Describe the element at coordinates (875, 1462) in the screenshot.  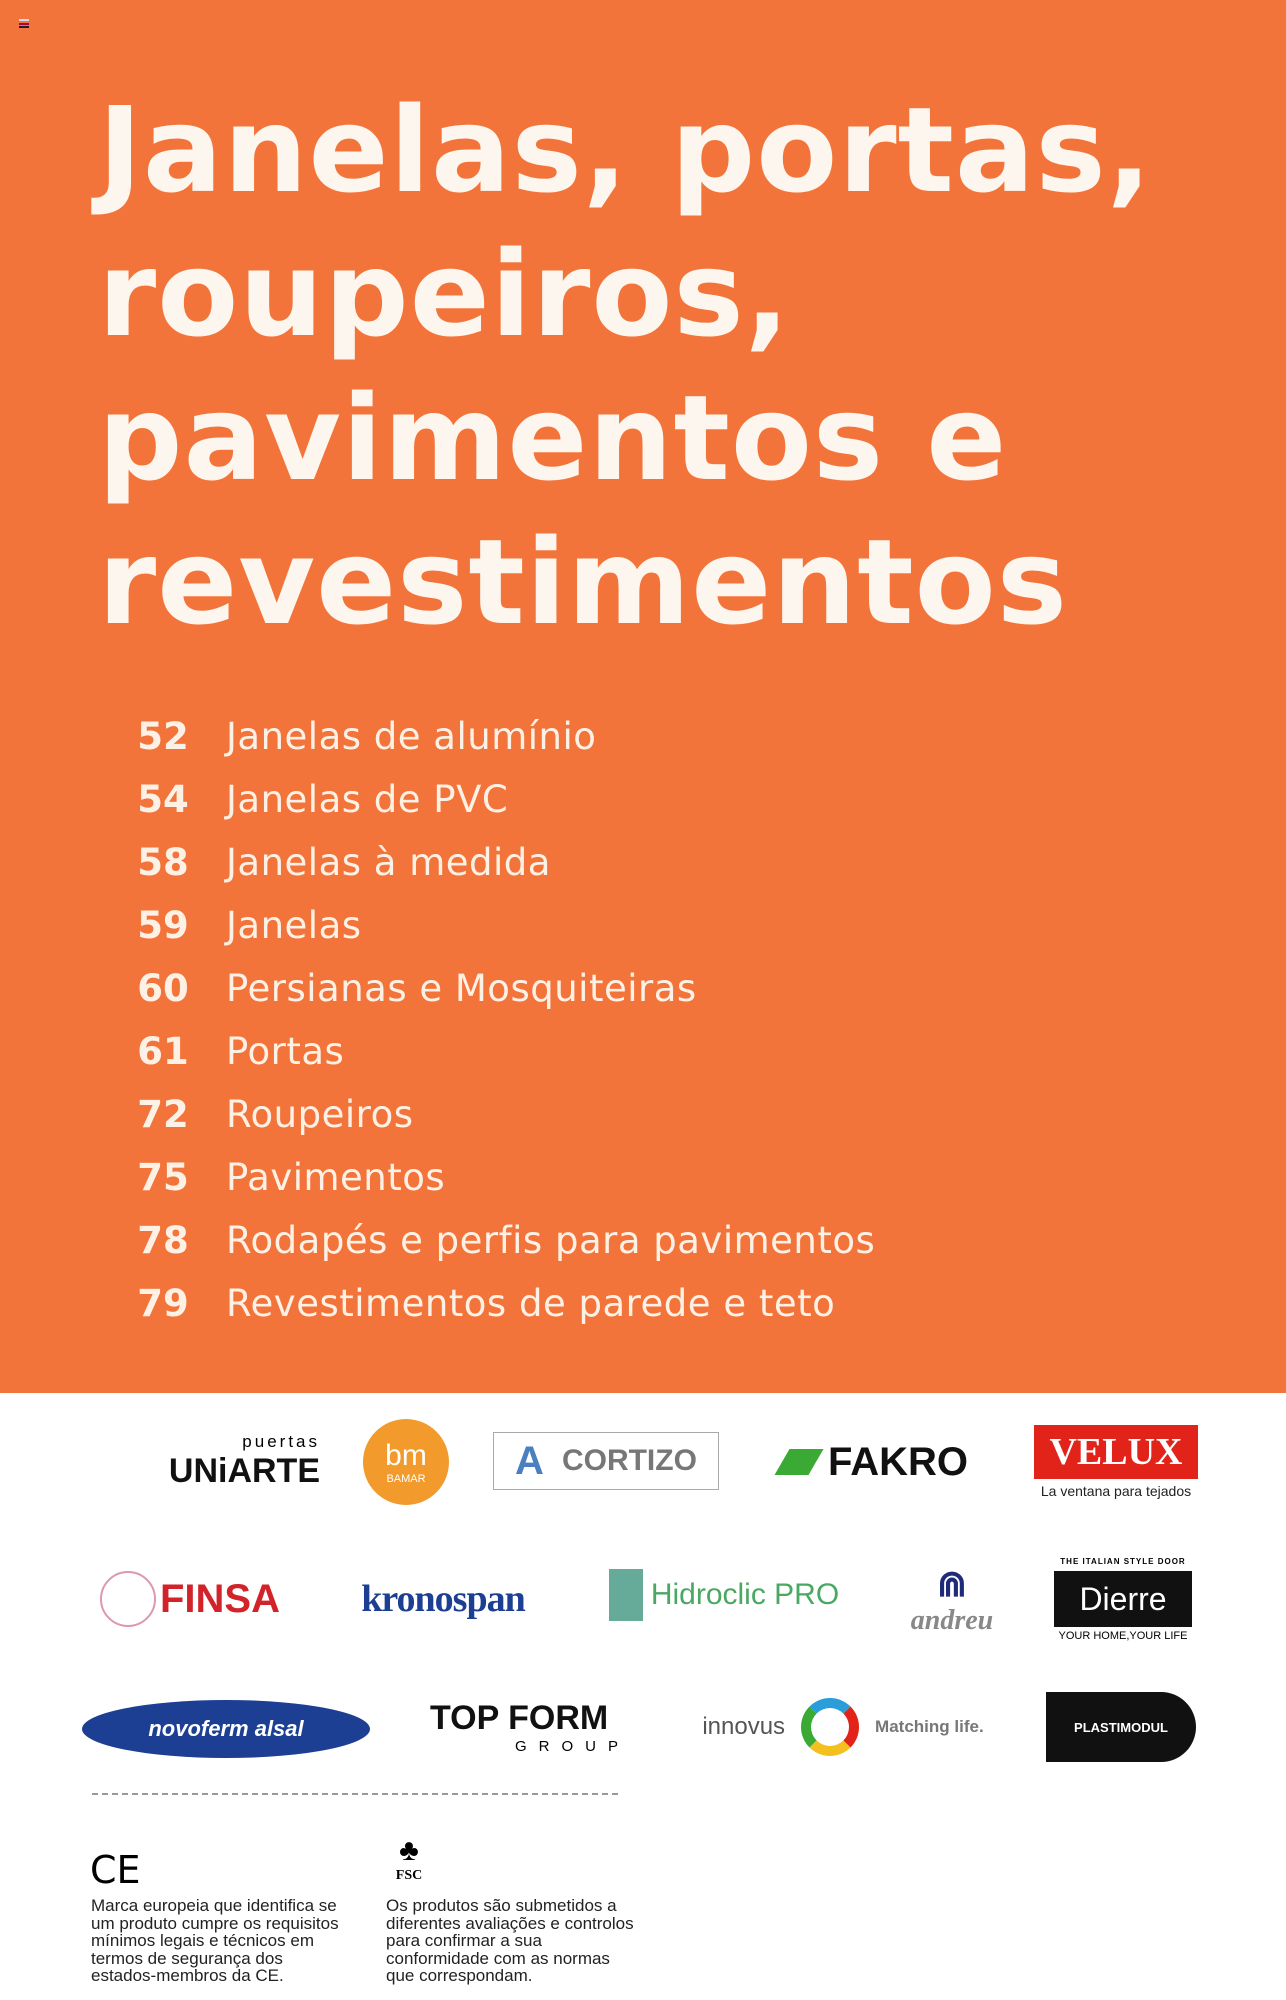
I see `fakro-logo: FAKRO` at that location.